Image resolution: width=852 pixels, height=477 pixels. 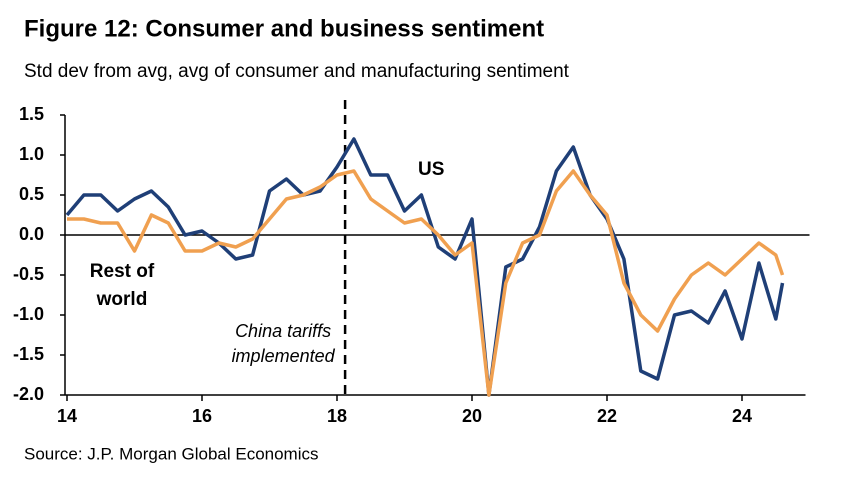 I want to click on x-tick-label: 18, so click(x=337, y=416).